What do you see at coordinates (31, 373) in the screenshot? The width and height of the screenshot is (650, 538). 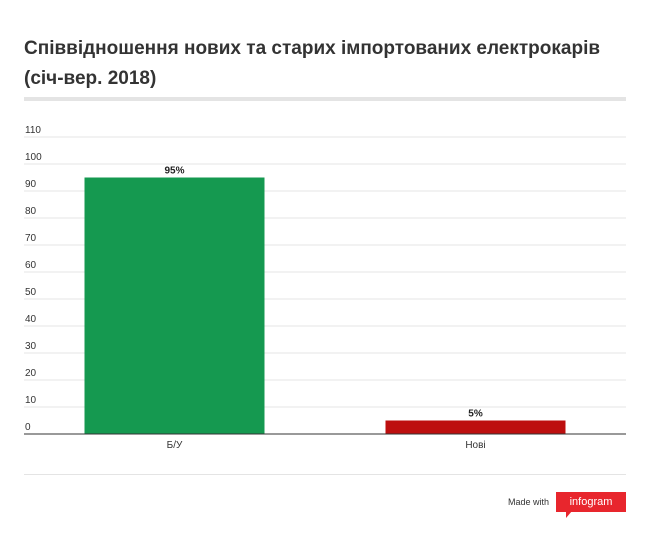 I see `y-tick-label: 20` at bounding box center [31, 373].